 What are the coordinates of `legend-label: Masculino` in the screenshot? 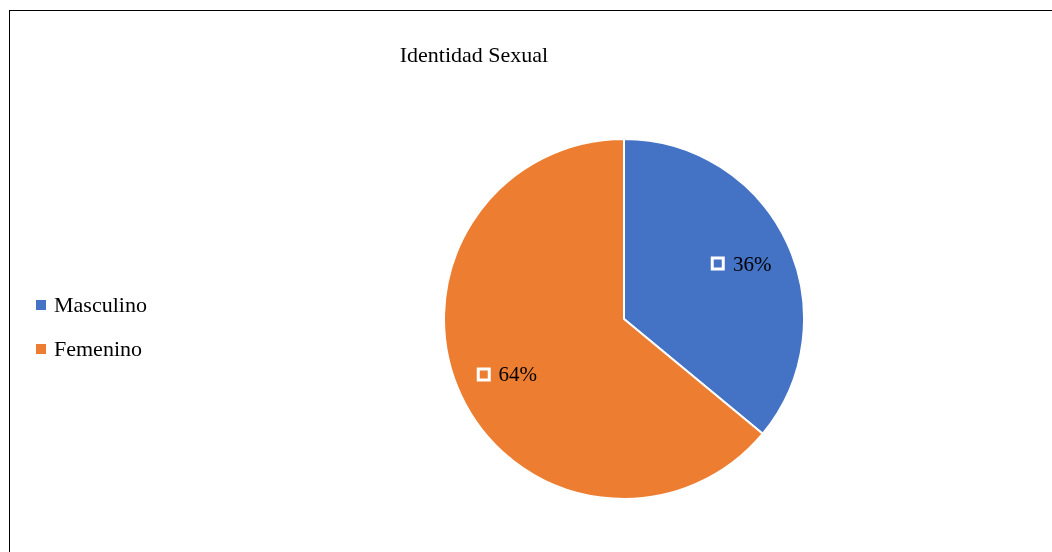 It's located at (100, 305).